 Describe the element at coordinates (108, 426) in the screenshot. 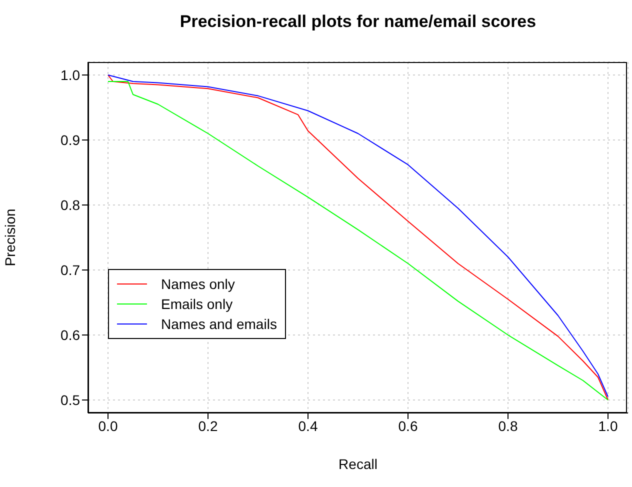

I see `x-tick-label: 0.0` at that location.